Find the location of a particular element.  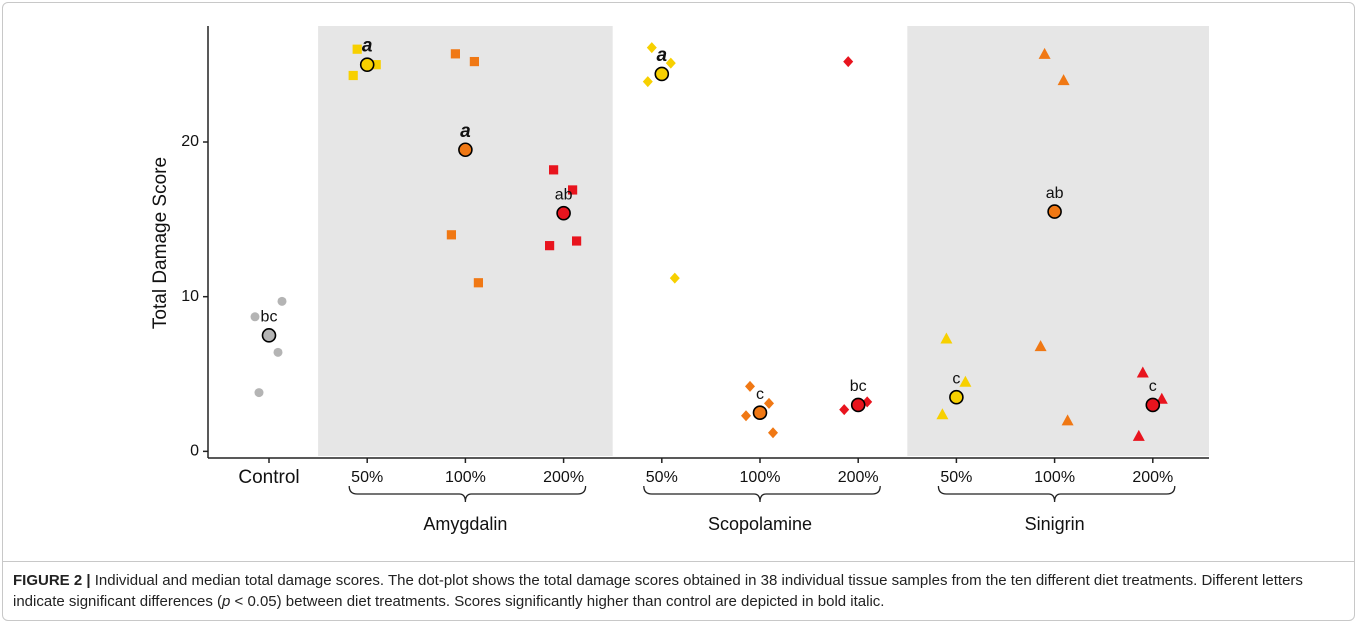

group-label: Sinigrin is located at coordinates (1055, 524).